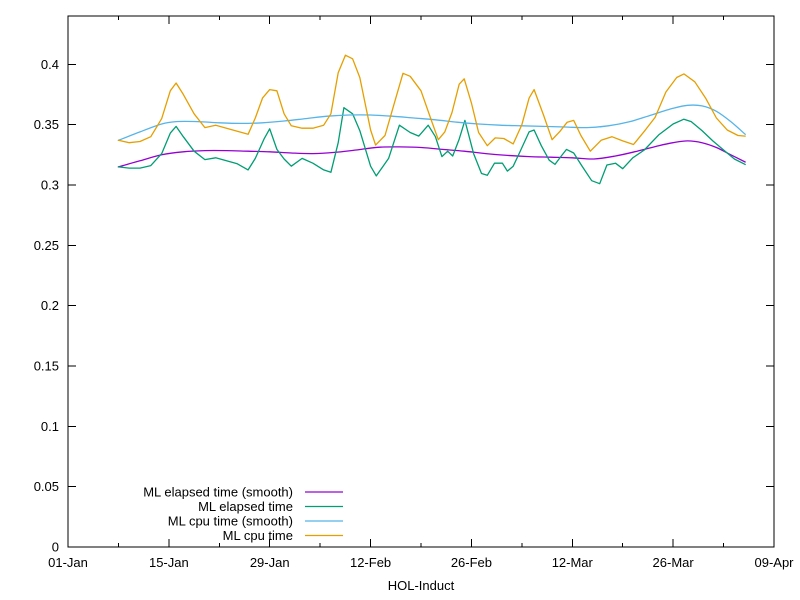 Image resolution: width=800 pixels, height=600 pixels. I want to click on y-tick-label: 0.15, so click(46, 365).